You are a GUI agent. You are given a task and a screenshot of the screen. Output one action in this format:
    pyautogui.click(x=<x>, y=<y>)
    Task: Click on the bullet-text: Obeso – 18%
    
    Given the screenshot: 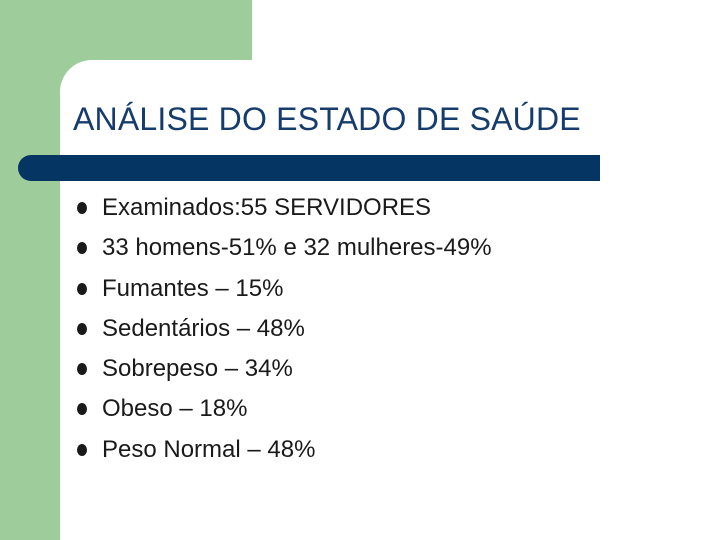 What is the action you would take?
    pyautogui.click(x=175, y=409)
    